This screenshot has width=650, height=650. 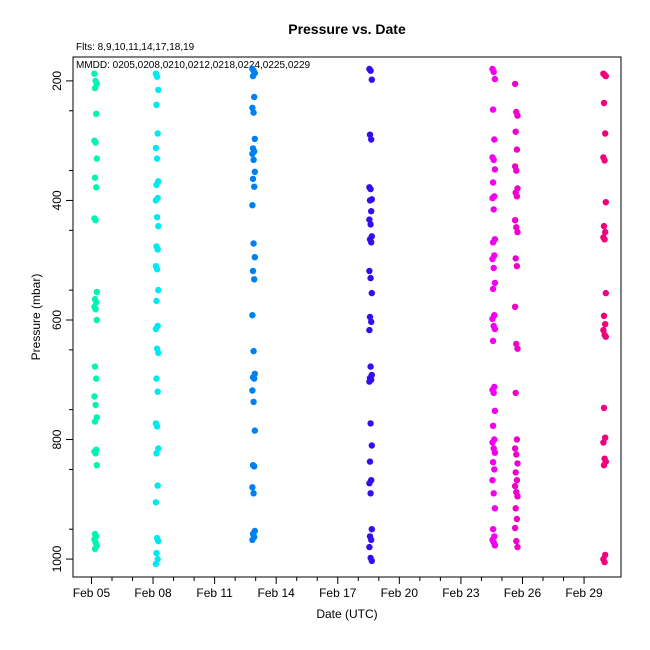 I want to click on y-tick-label: 200, so click(x=57, y=81).